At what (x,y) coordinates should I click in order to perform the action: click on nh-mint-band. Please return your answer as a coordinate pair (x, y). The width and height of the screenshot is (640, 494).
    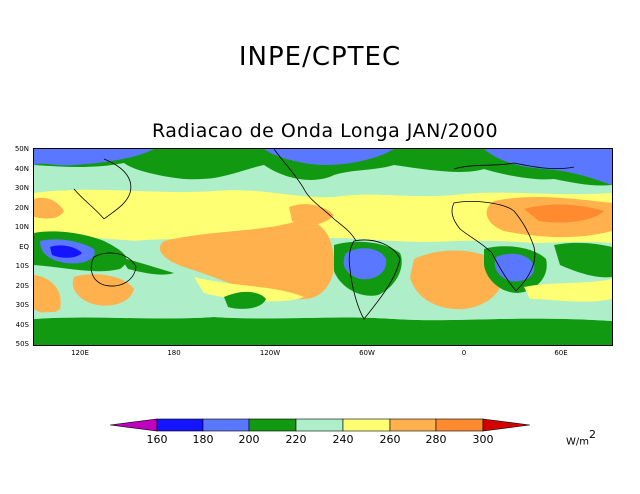
    Looking at the image, I should click on (323, 180).